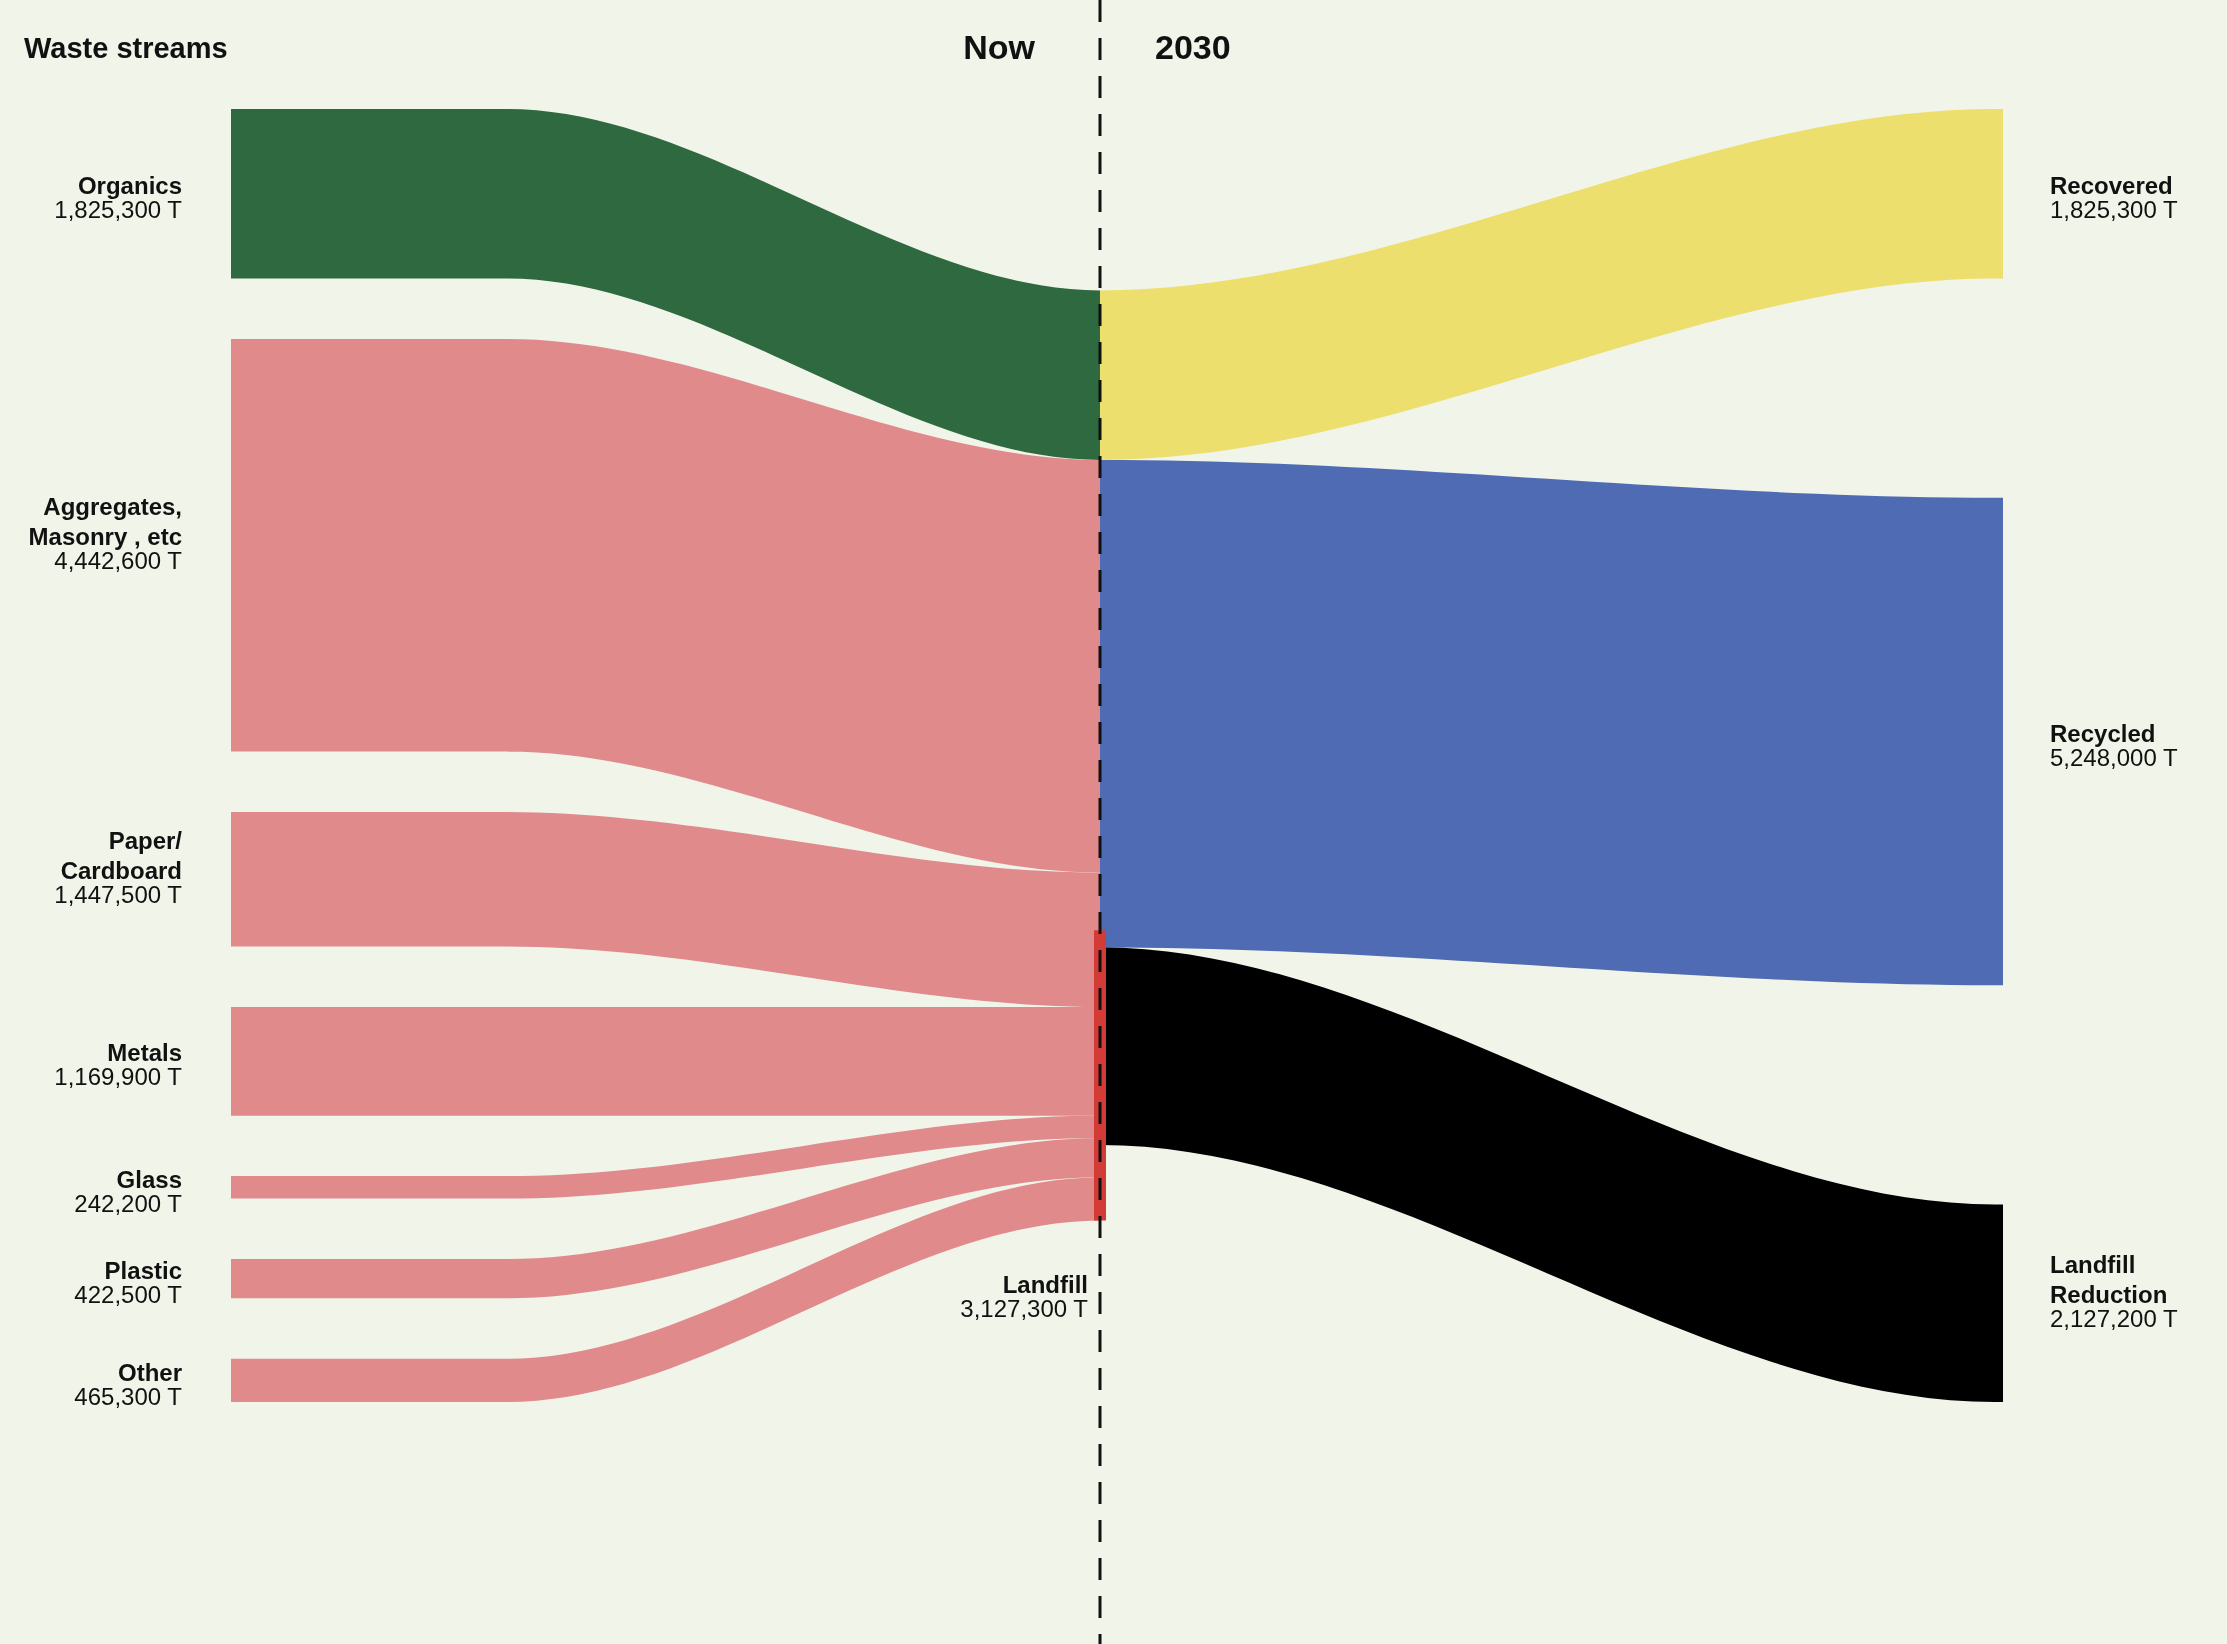 This screenshot has width=2227, height=1644. Describe the element at coordinates (126, 48) in the screenshot. I see `text: Waste streams` at that location.